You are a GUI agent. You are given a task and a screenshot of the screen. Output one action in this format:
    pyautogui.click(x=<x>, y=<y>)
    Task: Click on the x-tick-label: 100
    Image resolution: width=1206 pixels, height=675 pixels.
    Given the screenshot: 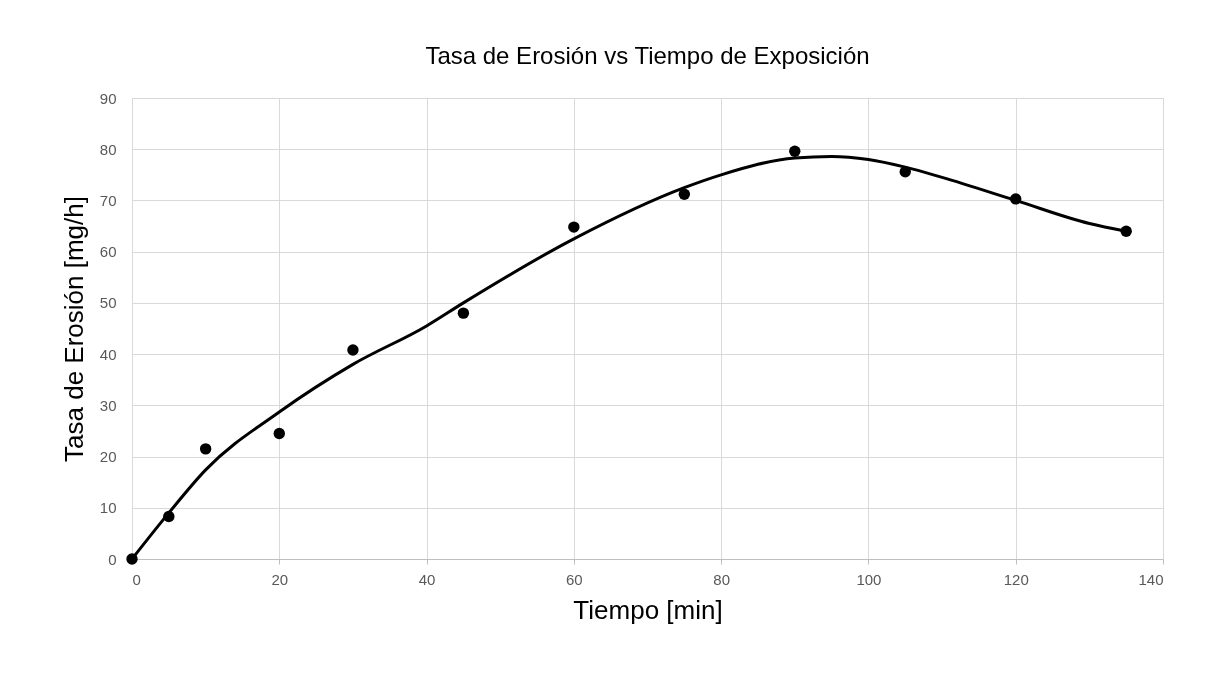 What is the action you would take?
    pyautogui.click(x=869, y=579)
    